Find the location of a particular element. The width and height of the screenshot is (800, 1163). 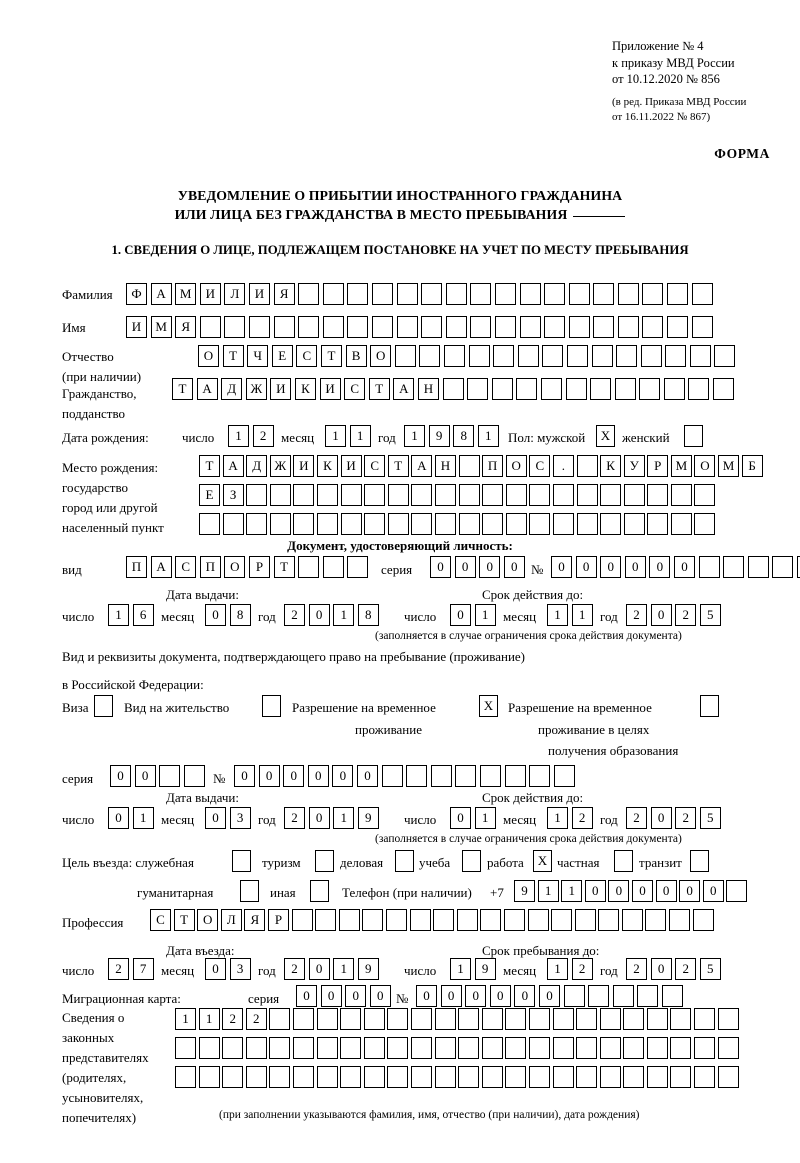

char-cell: 3 is located at coordinates (240, 969).